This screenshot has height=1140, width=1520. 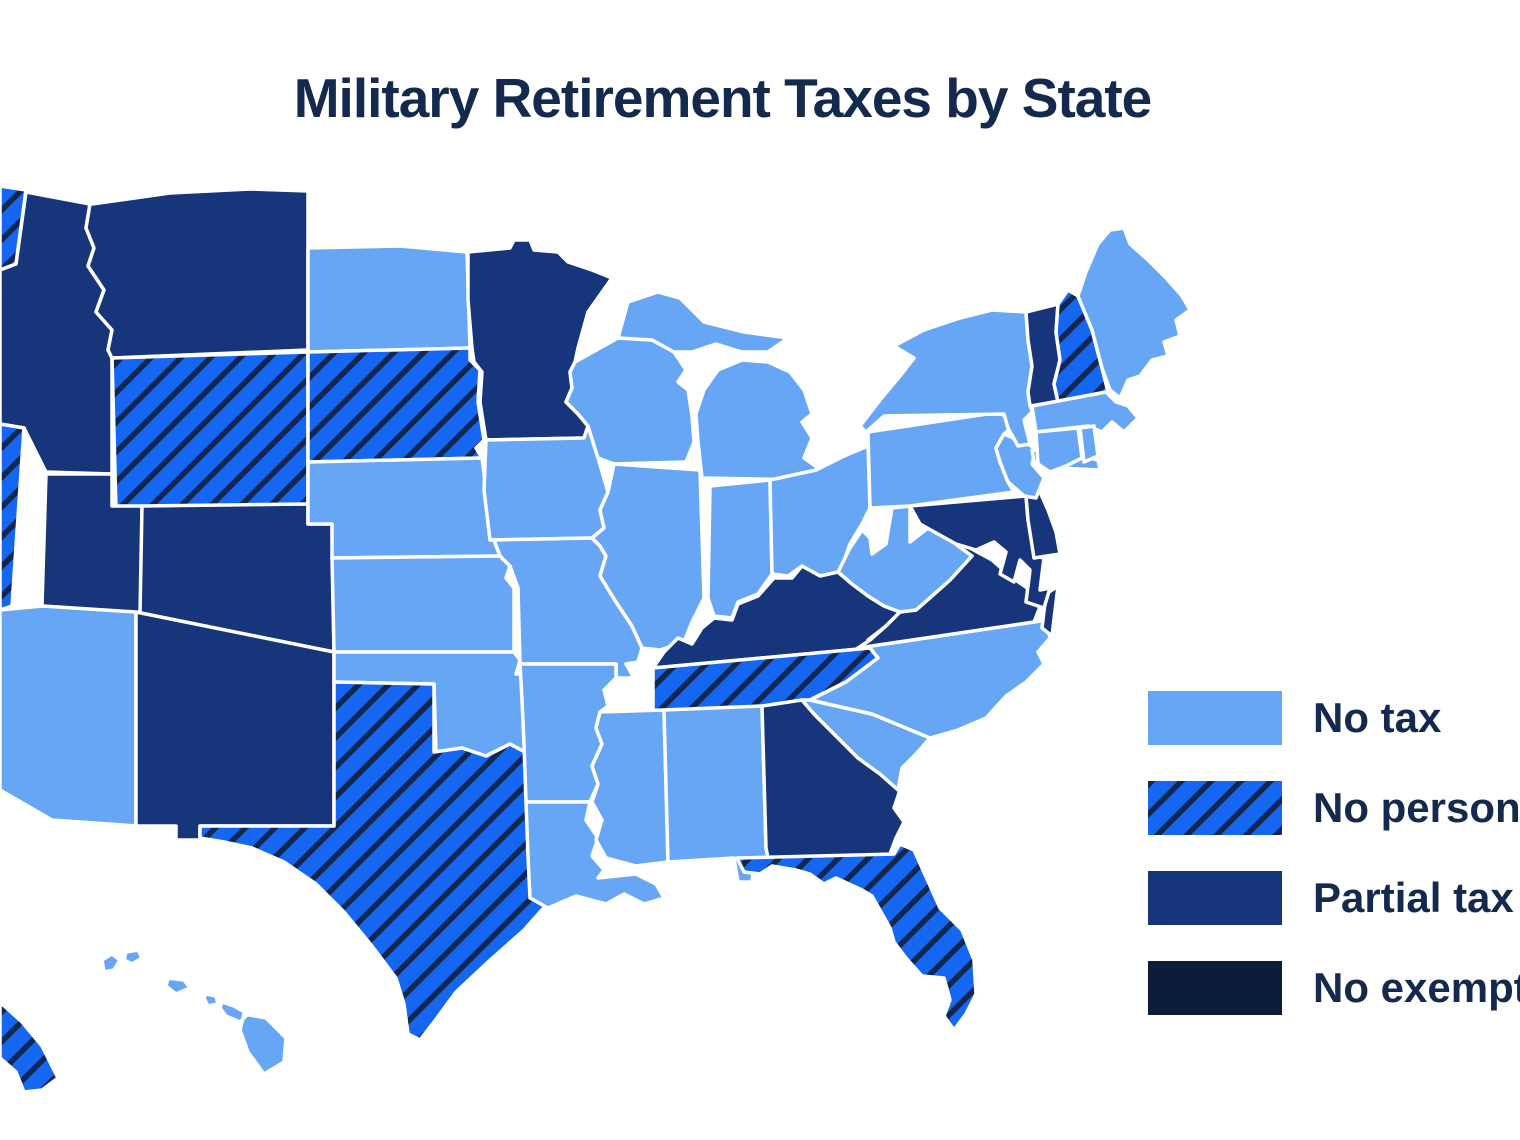 I want to click on state-nebraska, so click(x=404, y=508).